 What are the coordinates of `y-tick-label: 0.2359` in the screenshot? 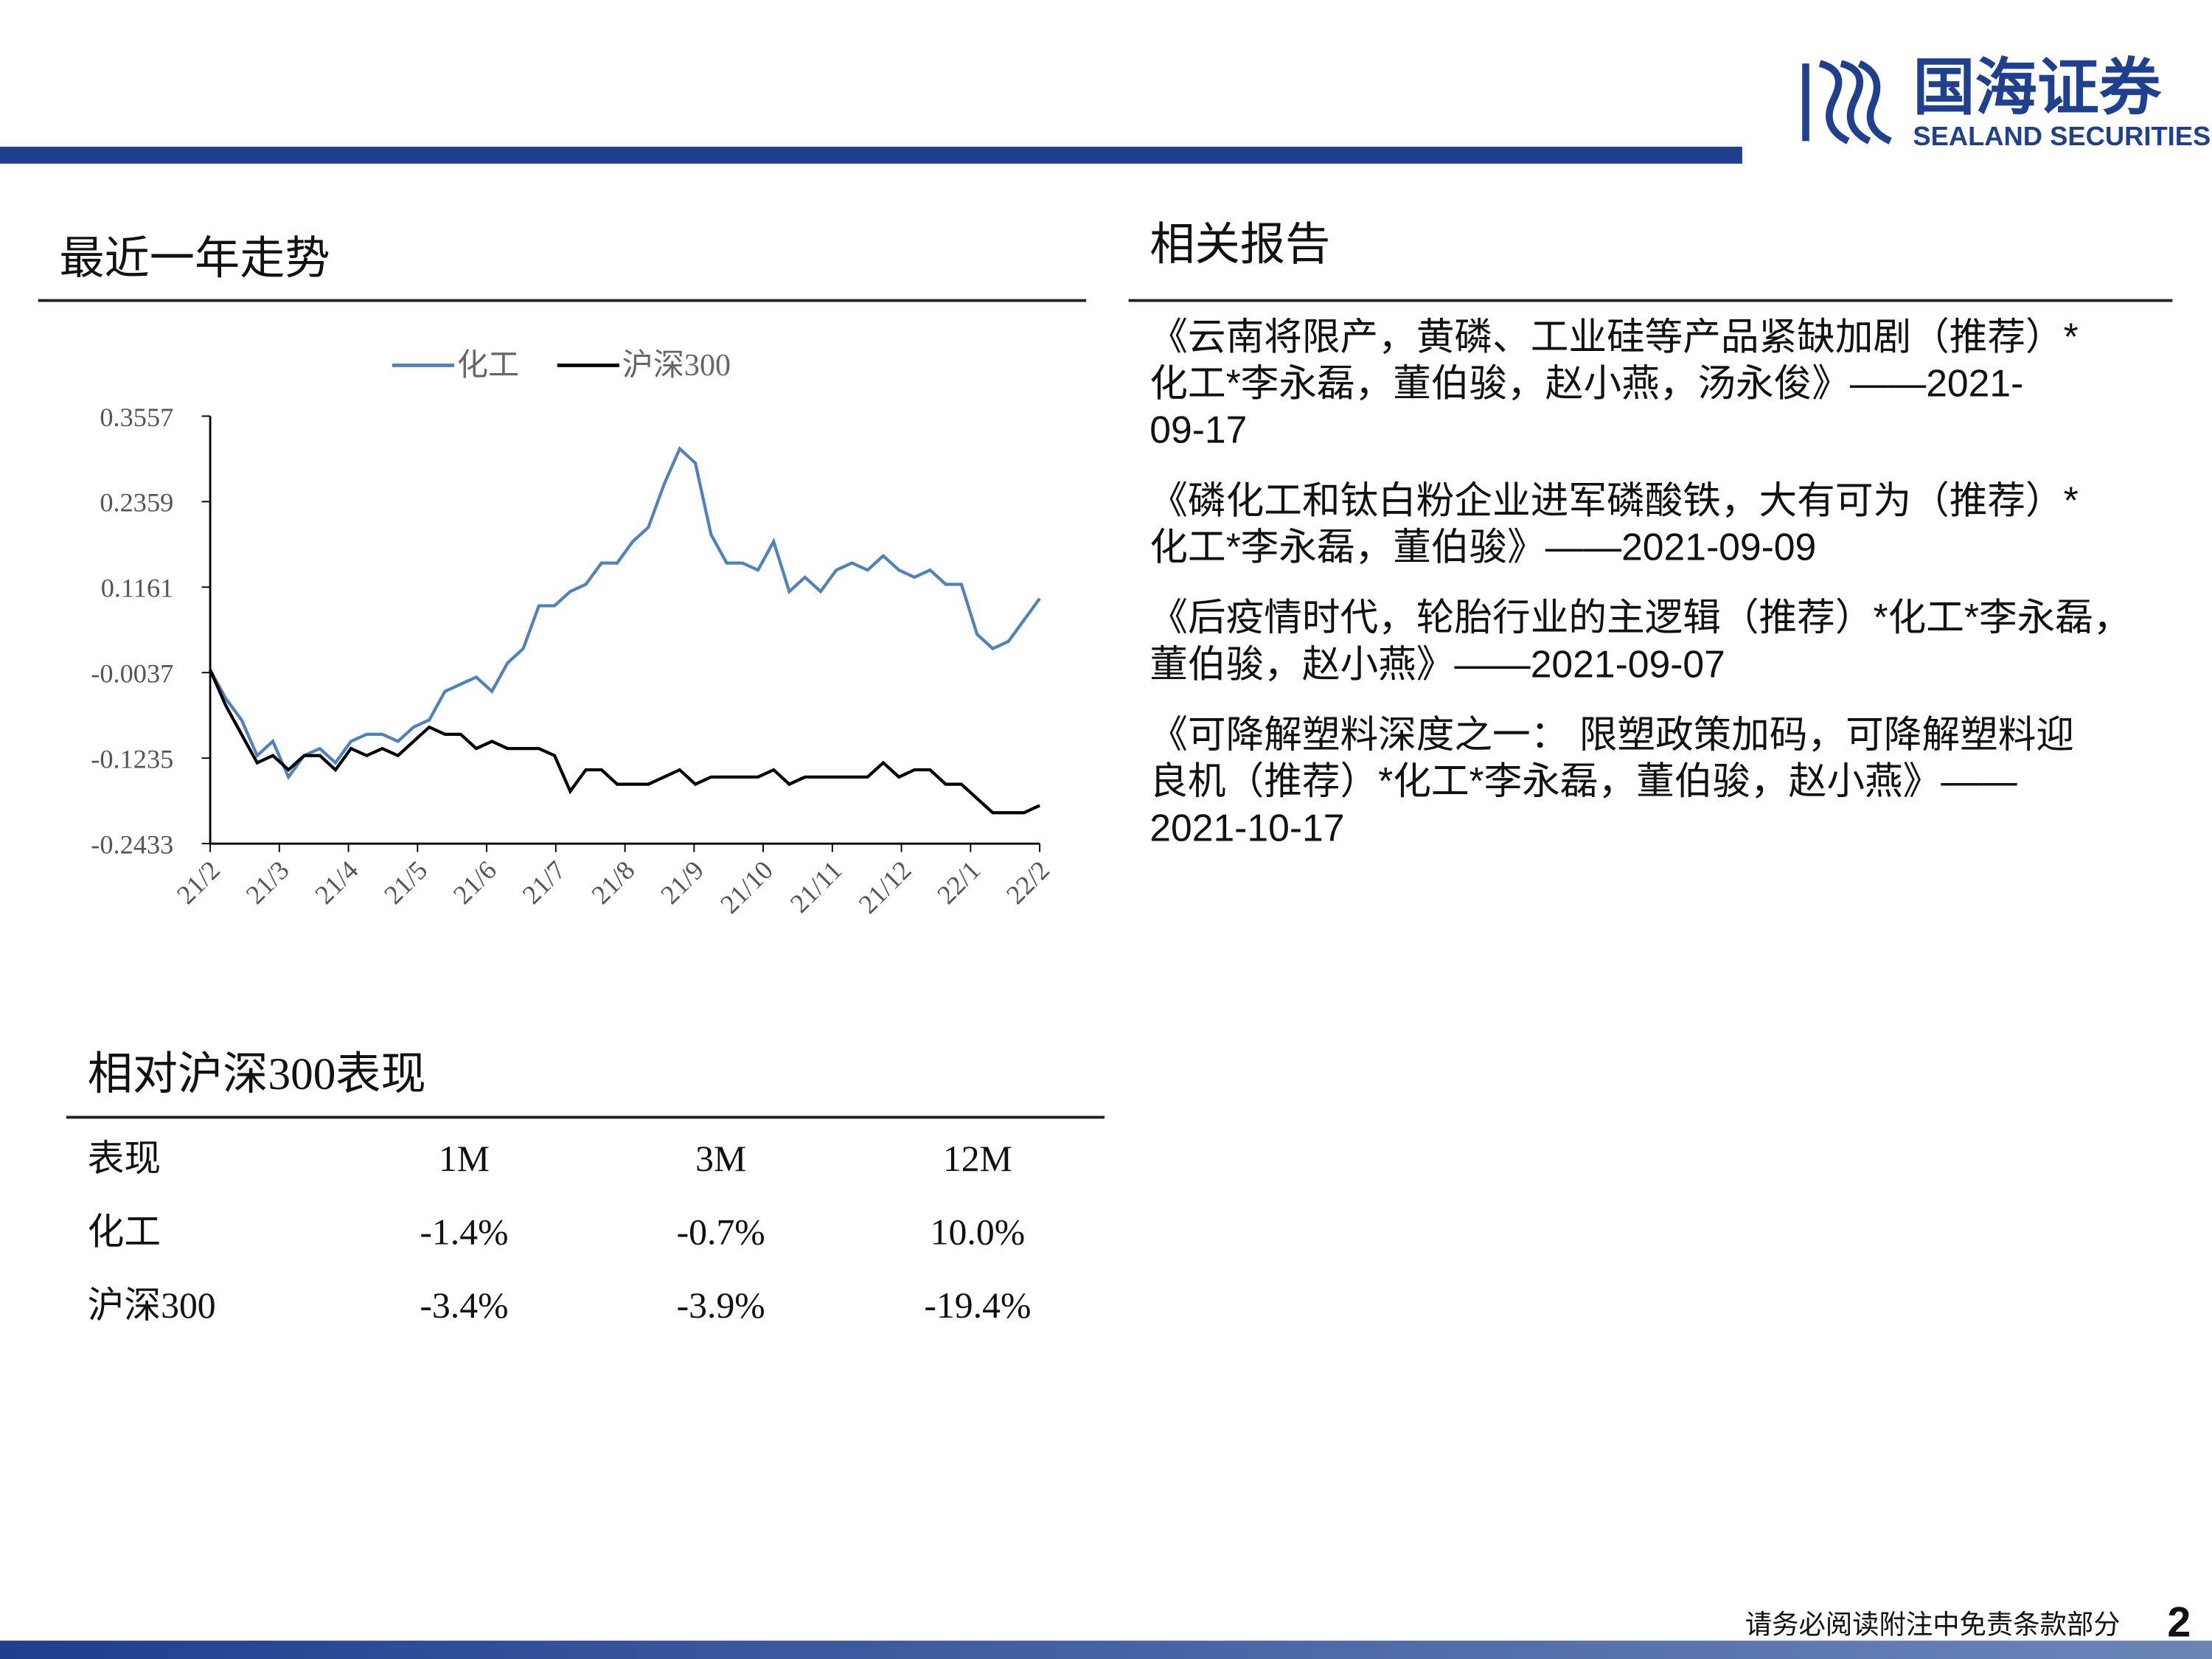 It's located at (136, 503).